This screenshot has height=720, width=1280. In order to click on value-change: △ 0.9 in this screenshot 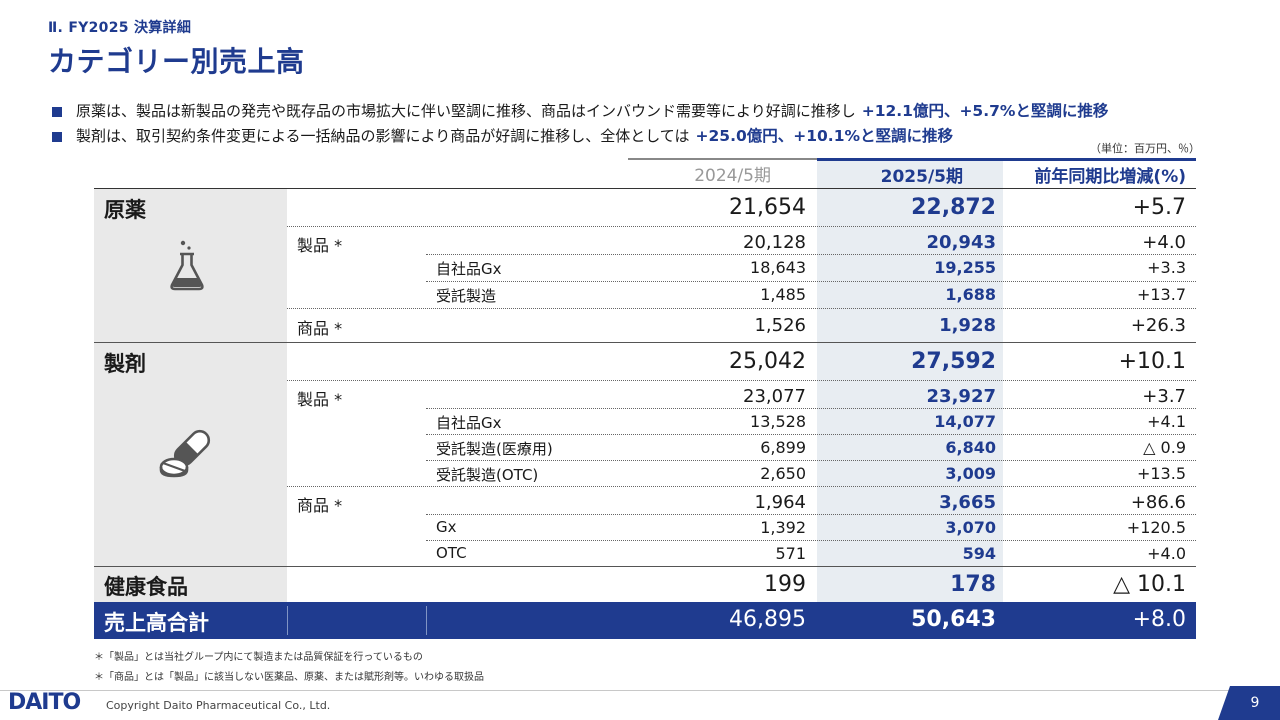, I will do `click(1164, 447)`.